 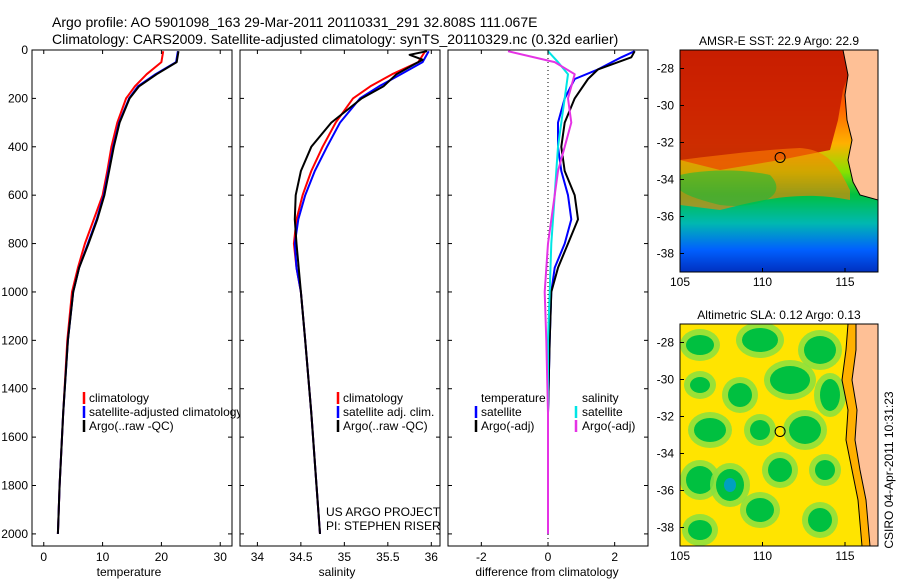 What do you see at coordinates (24, 50) in the screenshot?
I see `y-tick-label: 0` at bounding box center [24, 50].